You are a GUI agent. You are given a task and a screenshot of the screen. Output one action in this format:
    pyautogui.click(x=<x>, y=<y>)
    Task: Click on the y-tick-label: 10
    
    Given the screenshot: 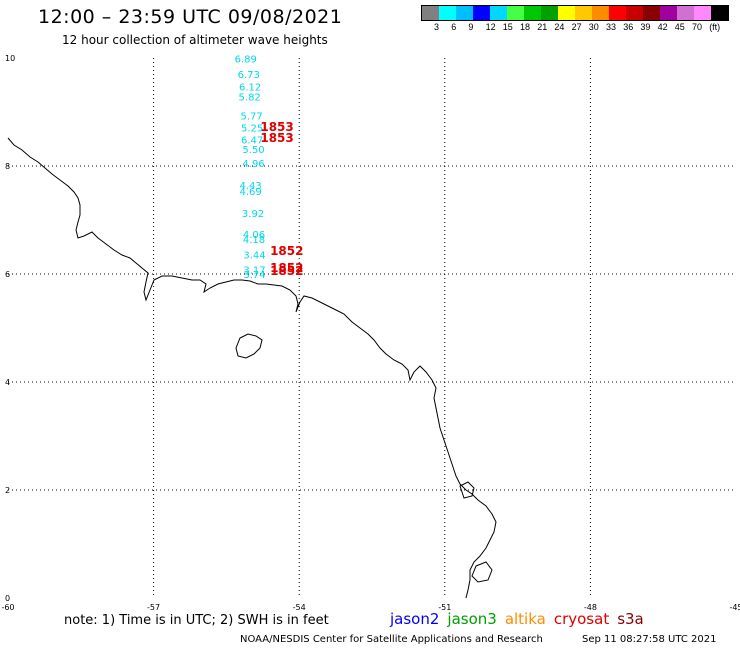 What is the action you would take?
    pyautogui.click(x=10, y=58)
    